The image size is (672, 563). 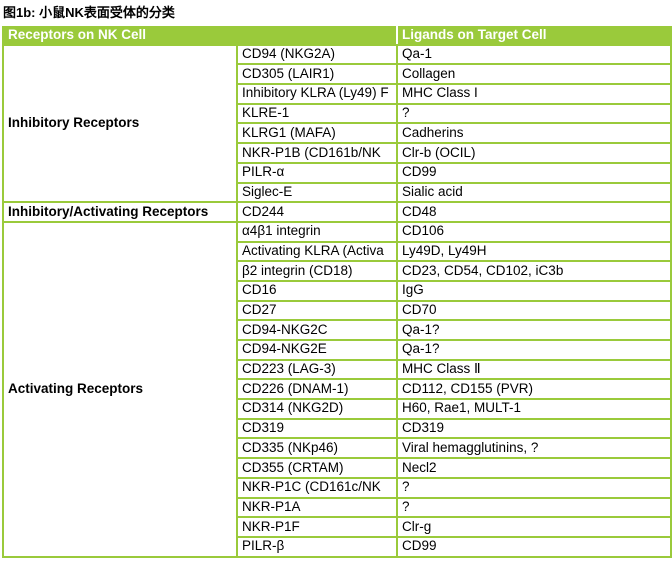 I want to click on figure-caption: 图1b: 小鼠NK表面受体的分类, so click(x=89, y=12).